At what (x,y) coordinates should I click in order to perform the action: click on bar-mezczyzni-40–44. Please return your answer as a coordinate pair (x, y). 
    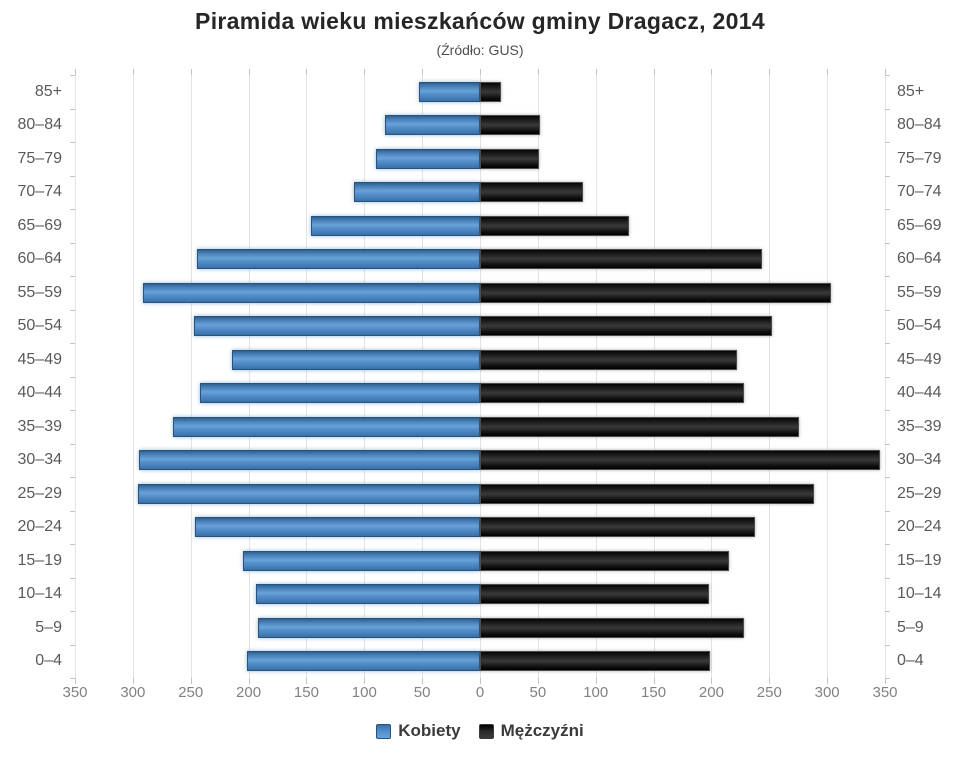
    Looking at the image, I should click on (612, 393).